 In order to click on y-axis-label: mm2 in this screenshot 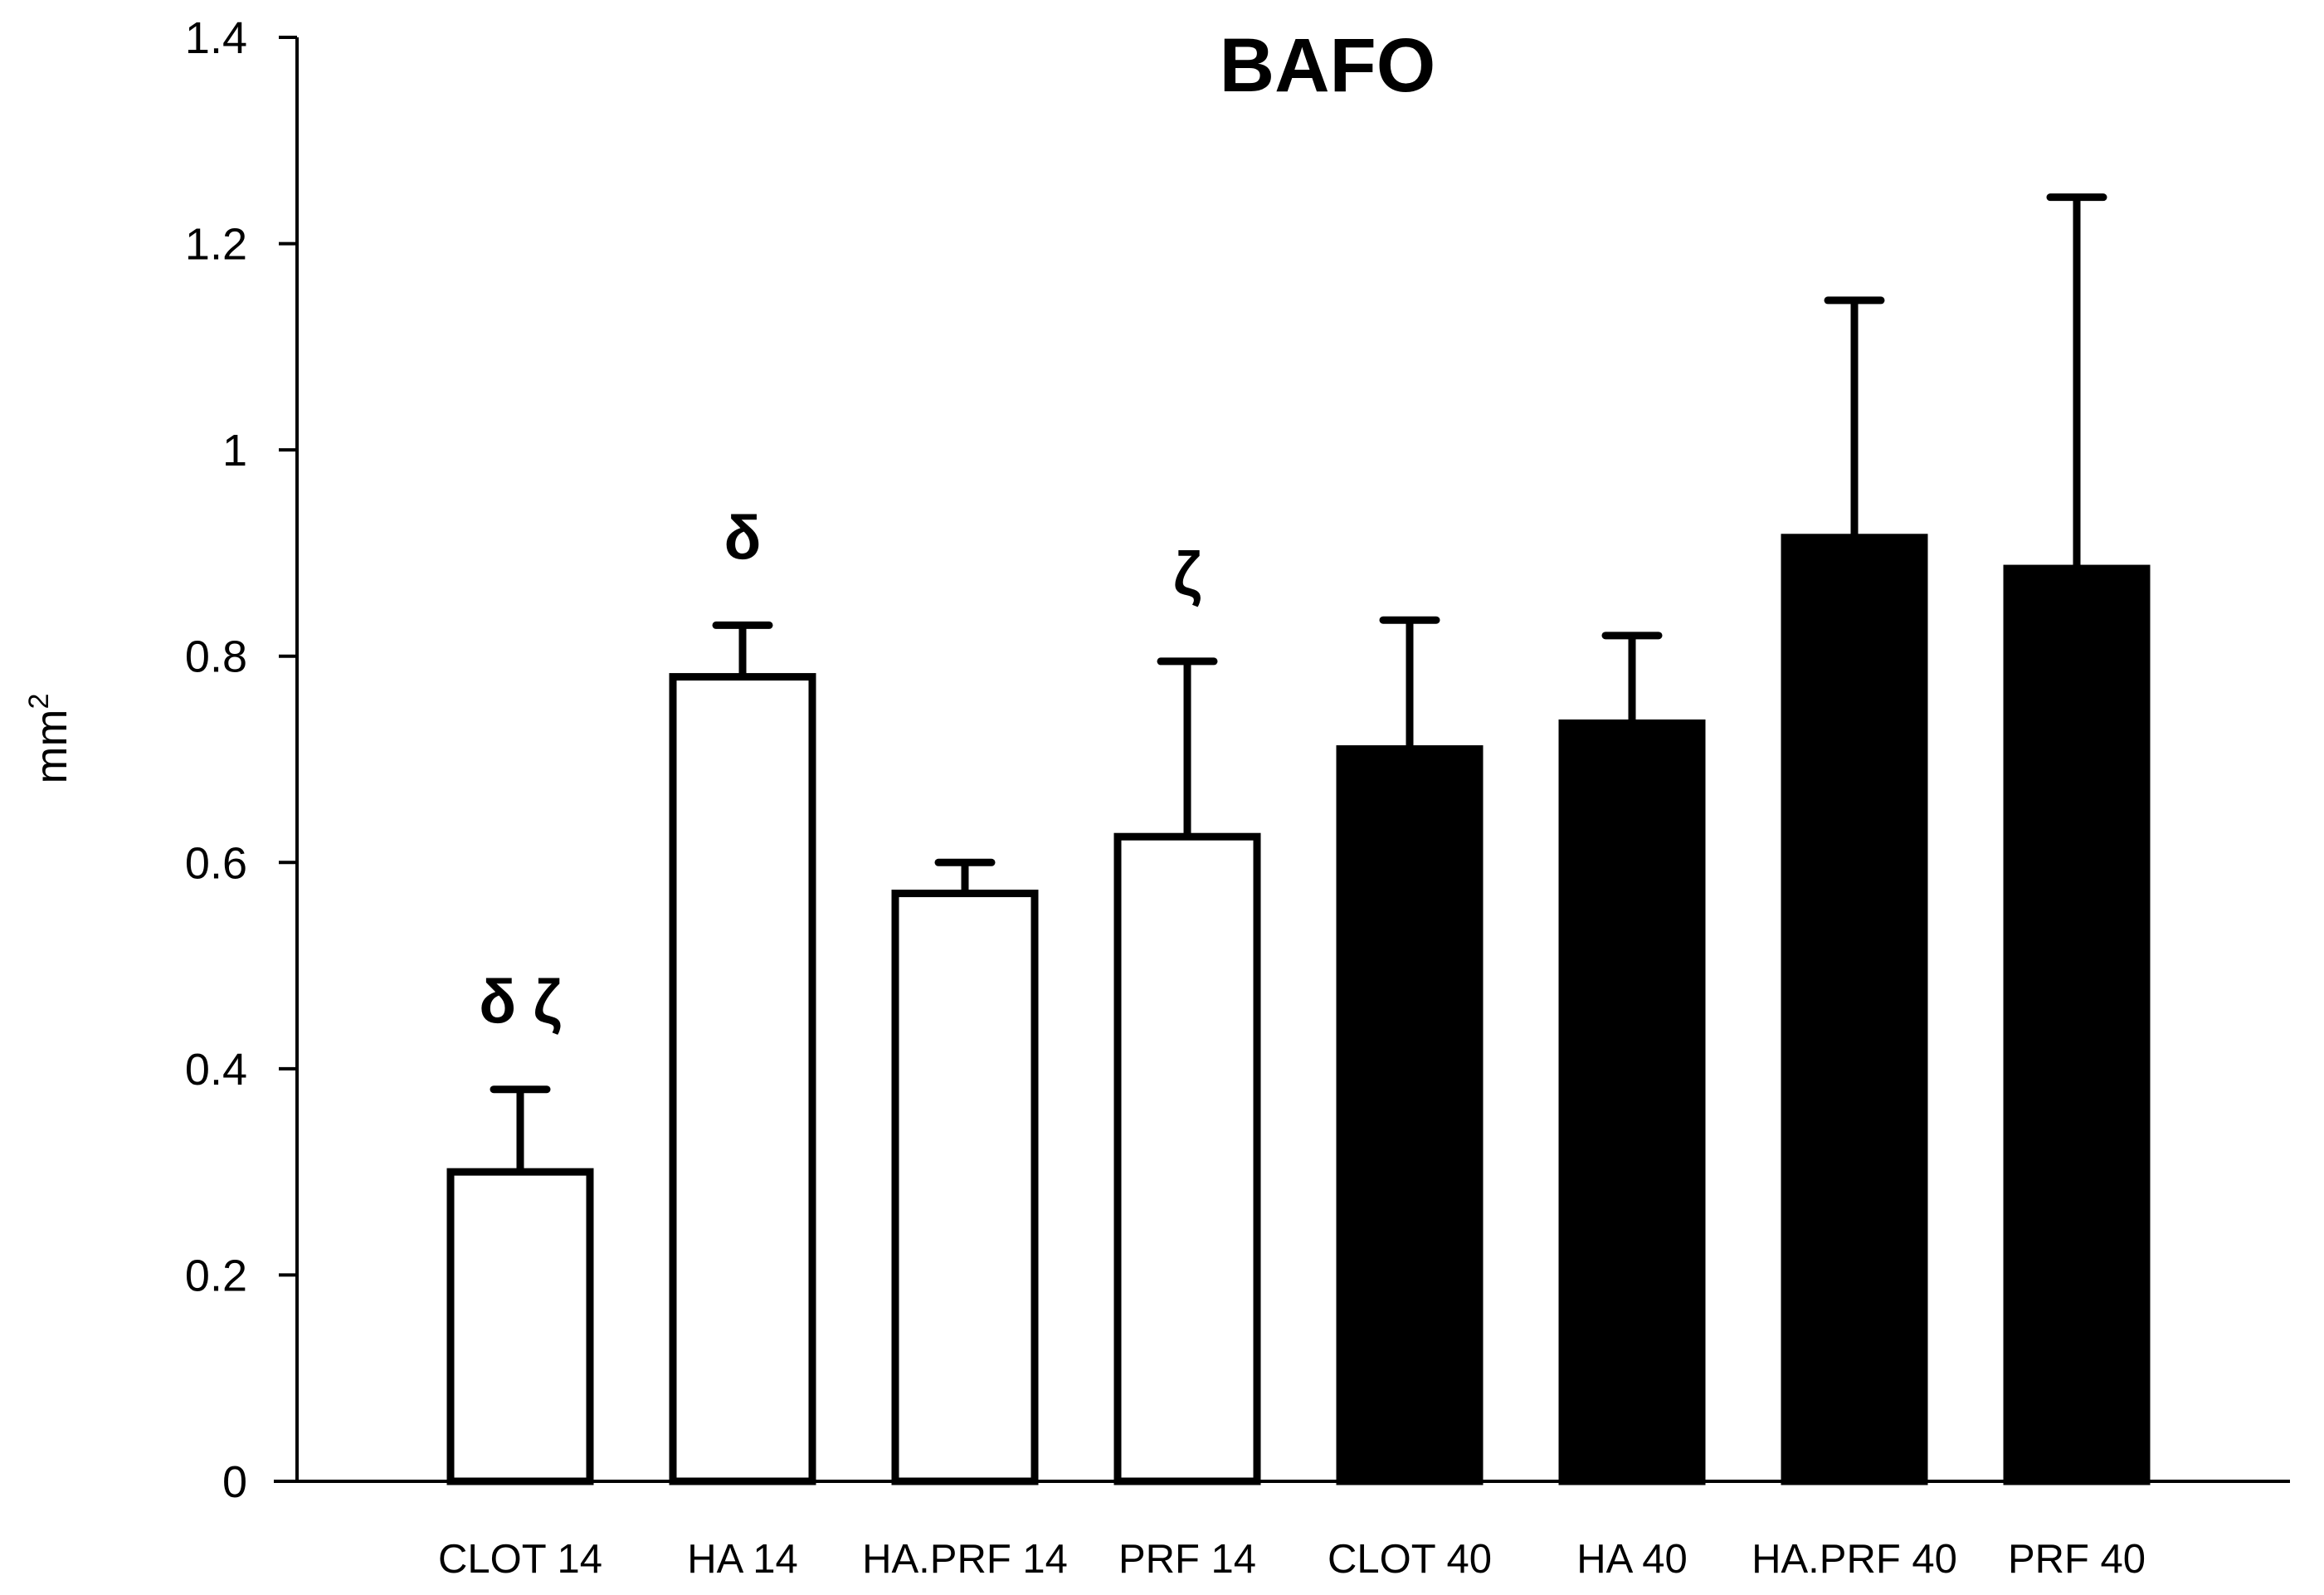, I will do `click(49, 739)`.